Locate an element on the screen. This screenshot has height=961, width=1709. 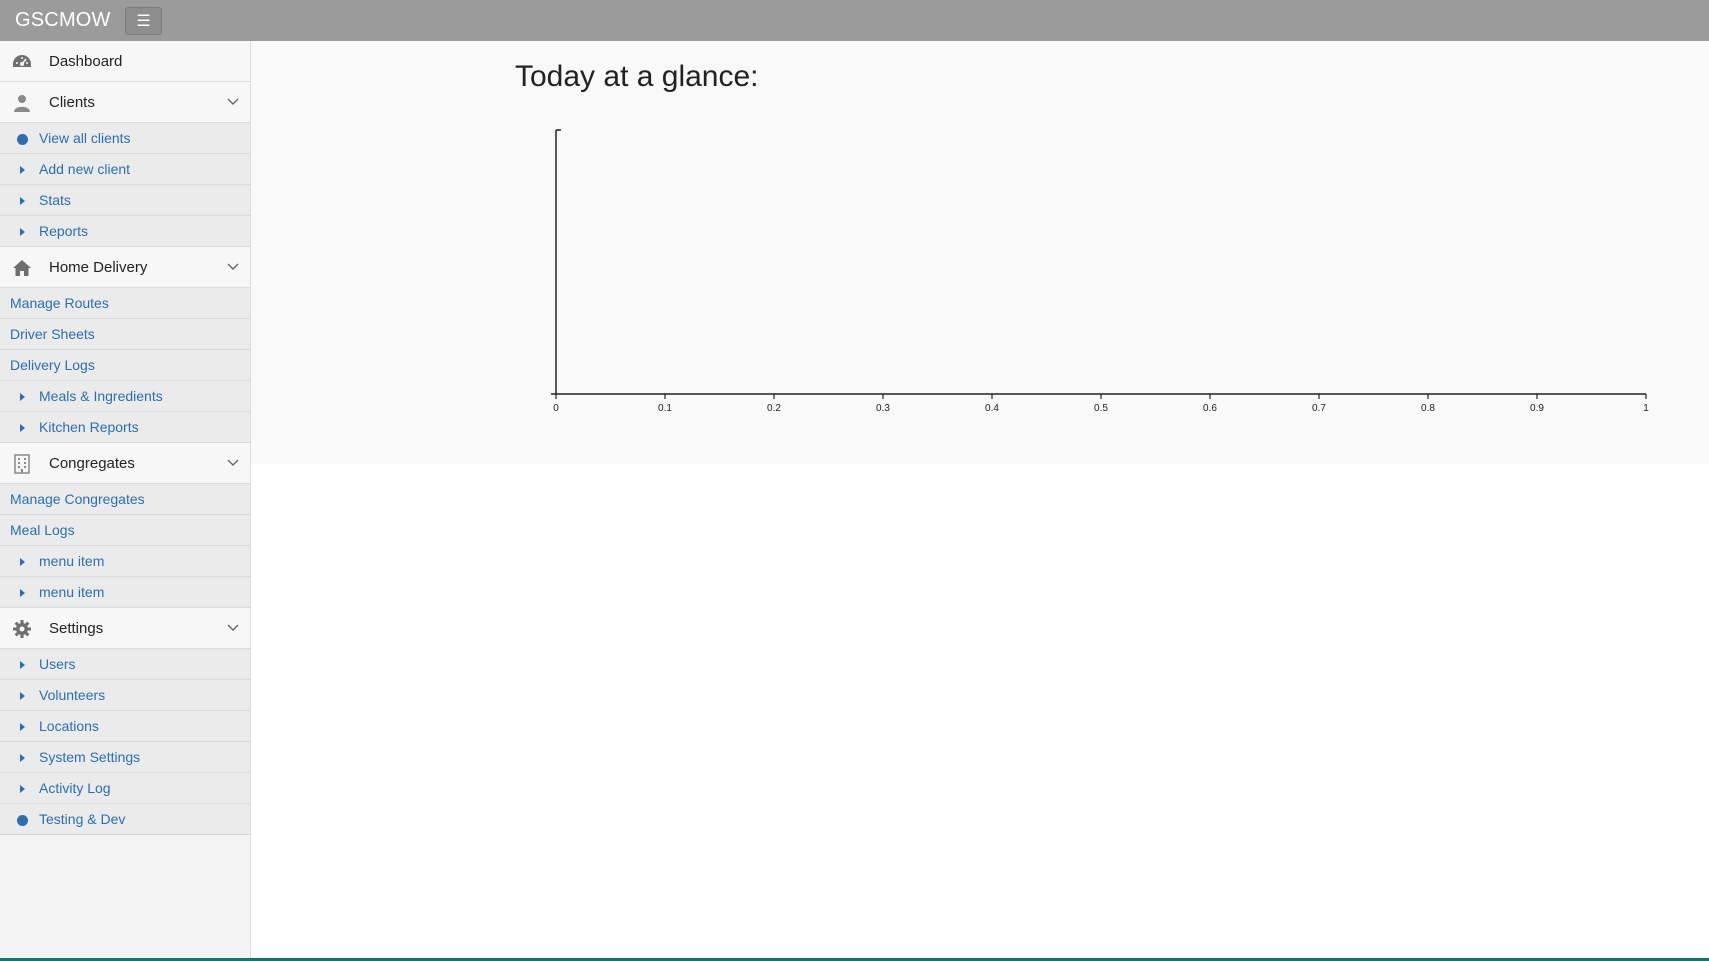
sidebar-item-manage-routes: Manage Routes is located at coordinates (125, 303).